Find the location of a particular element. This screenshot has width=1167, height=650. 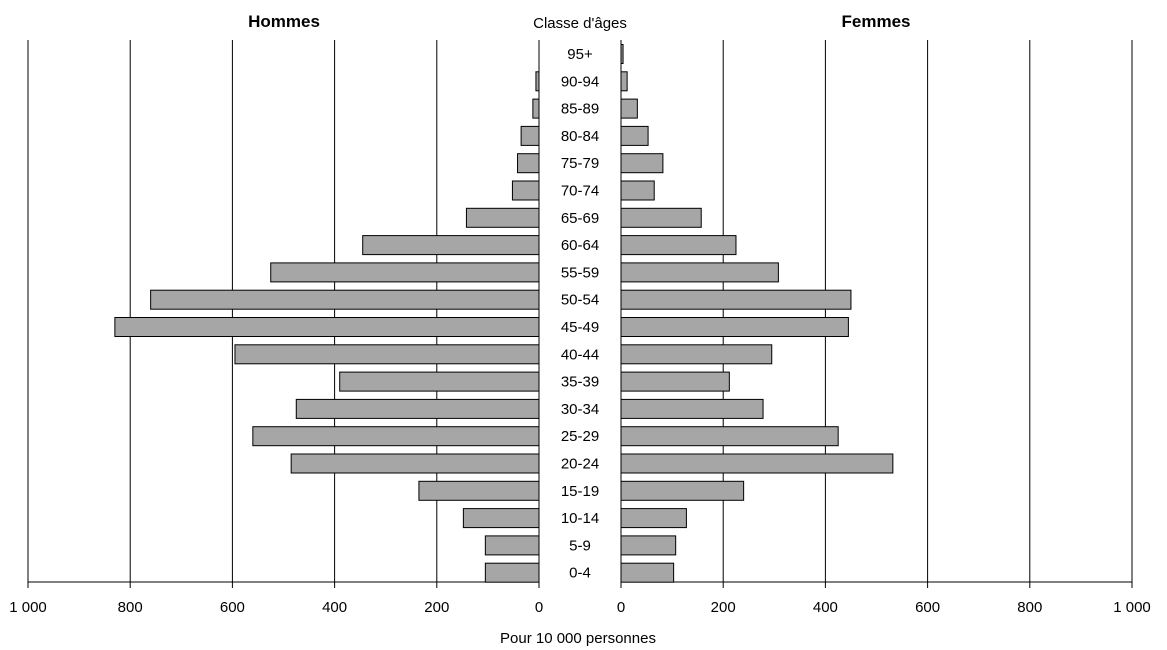

age-label-25-29: 25-29 is located at coordinates (580, 436).